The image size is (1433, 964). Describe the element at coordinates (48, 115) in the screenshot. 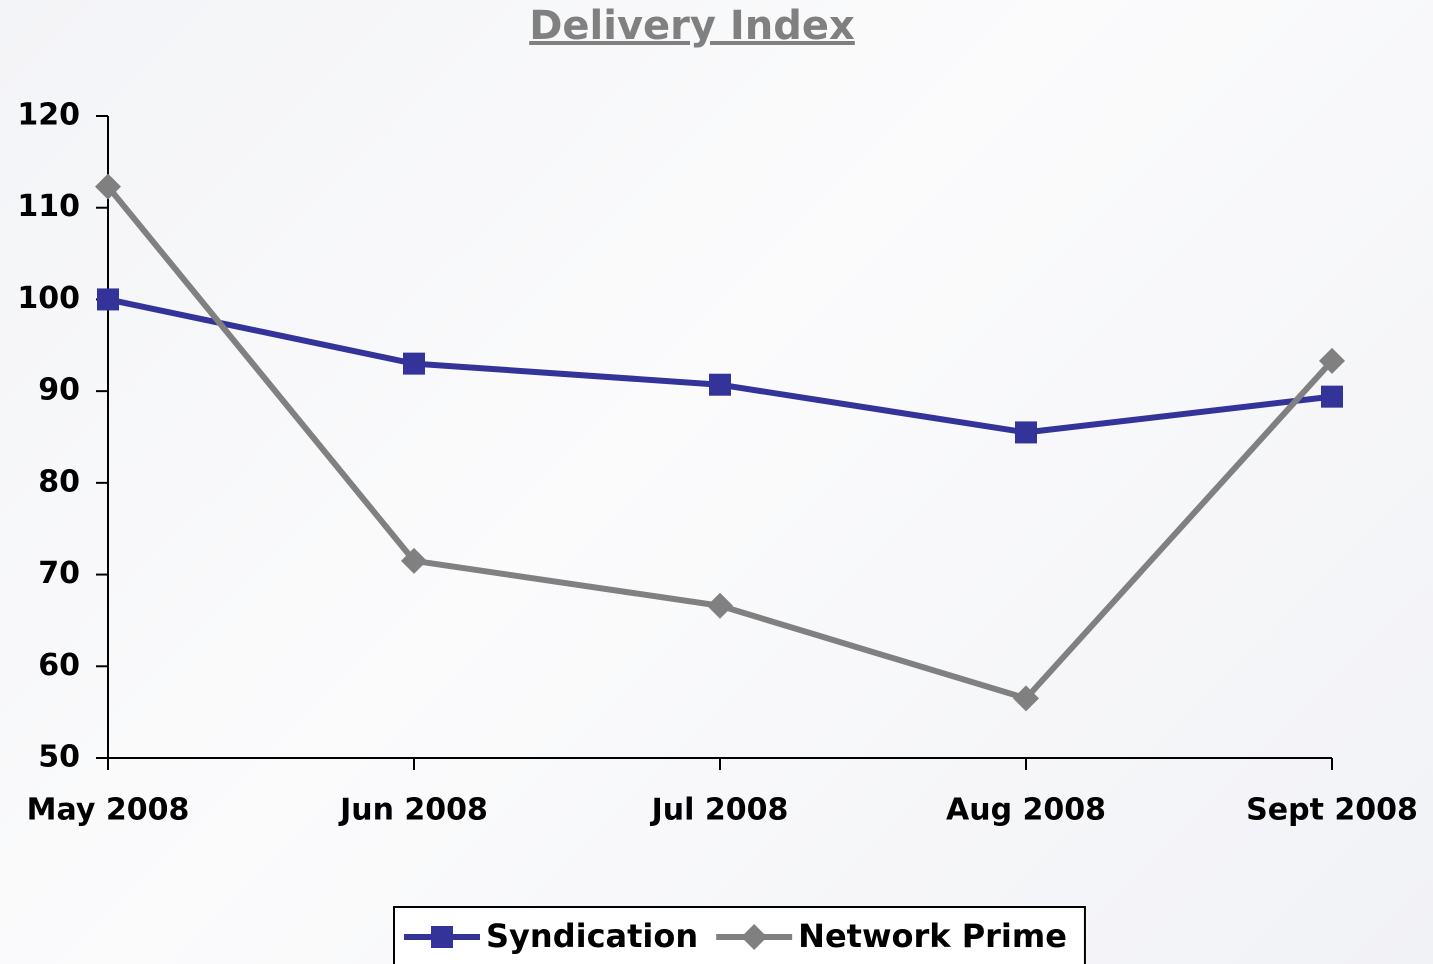

I see `y-tick-label: 120` at that location.